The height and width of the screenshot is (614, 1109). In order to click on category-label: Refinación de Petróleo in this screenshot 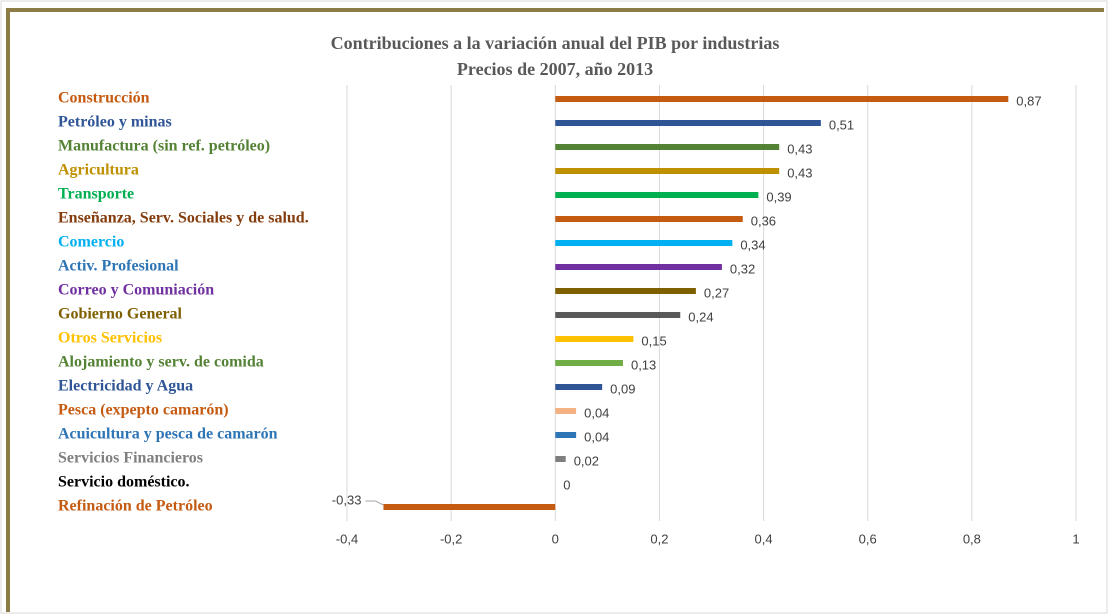, I will do `click(135, 506)`.